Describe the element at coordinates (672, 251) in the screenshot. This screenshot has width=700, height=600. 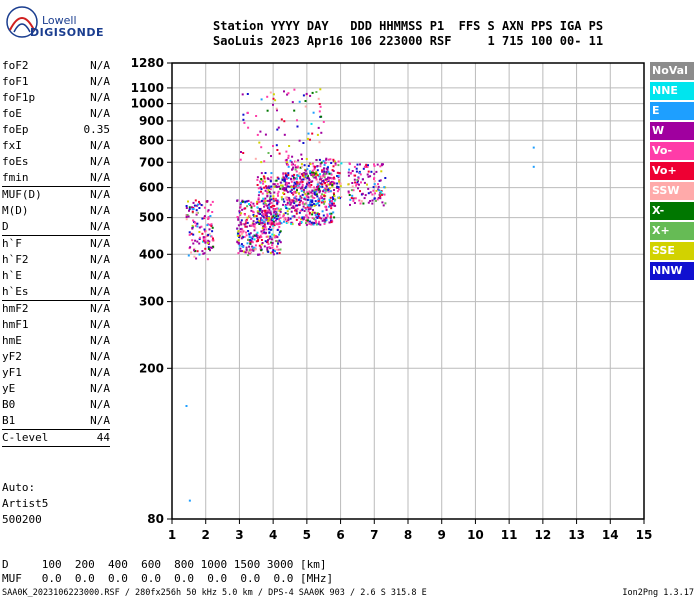
I see `legend-item: SSE` at that location.